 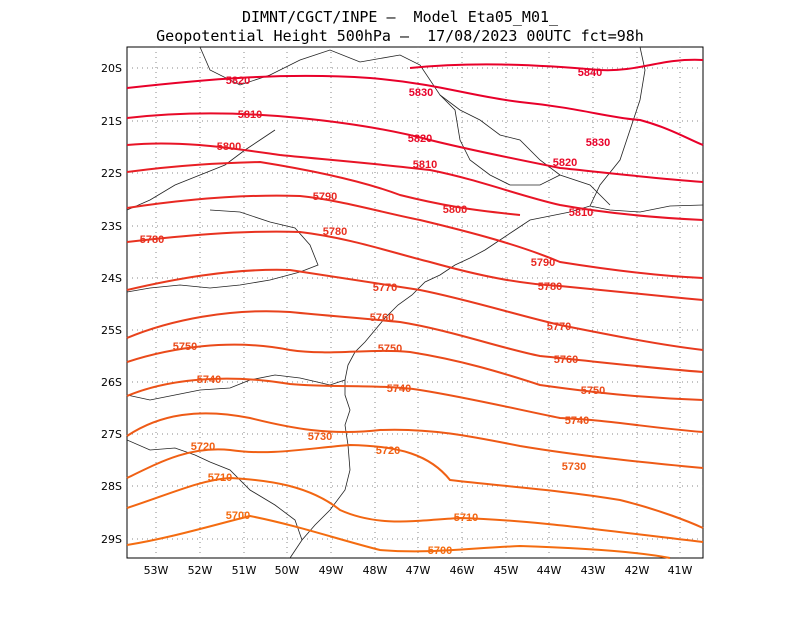 What do you see at coordinates (156, 570) in the screenshot?
I see `x-tick-label: 53W` at bounding box center [156, 570].